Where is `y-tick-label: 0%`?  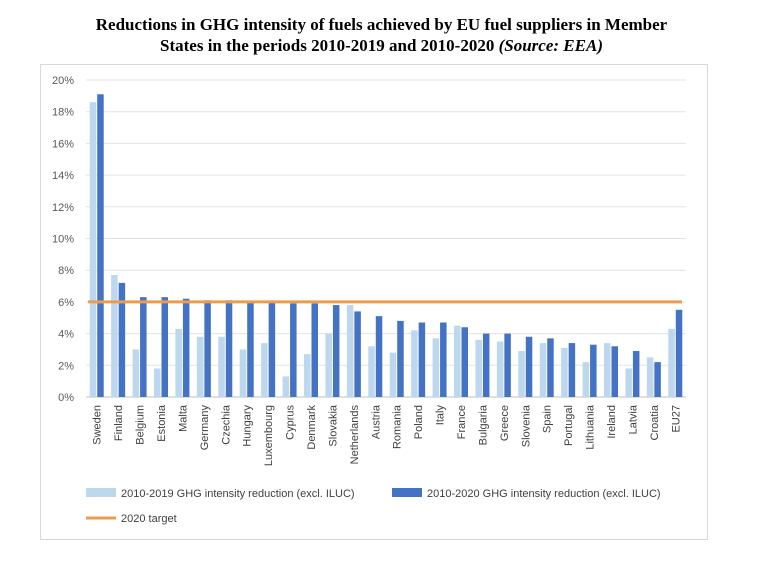
y-tick-label: 0% is located at coordinates (66, 398).